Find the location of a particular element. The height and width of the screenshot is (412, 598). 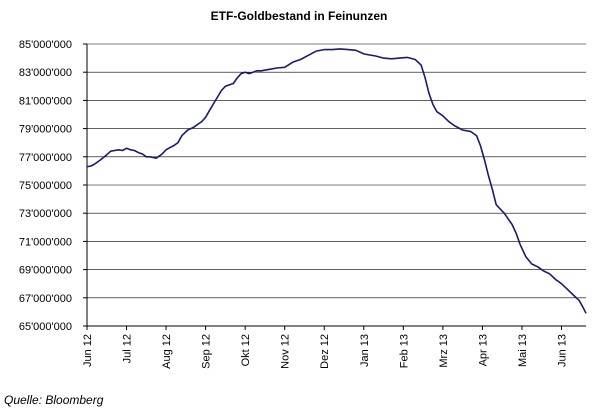

y-tick-label: 71'000'000 is located at coordinates (45, 242).